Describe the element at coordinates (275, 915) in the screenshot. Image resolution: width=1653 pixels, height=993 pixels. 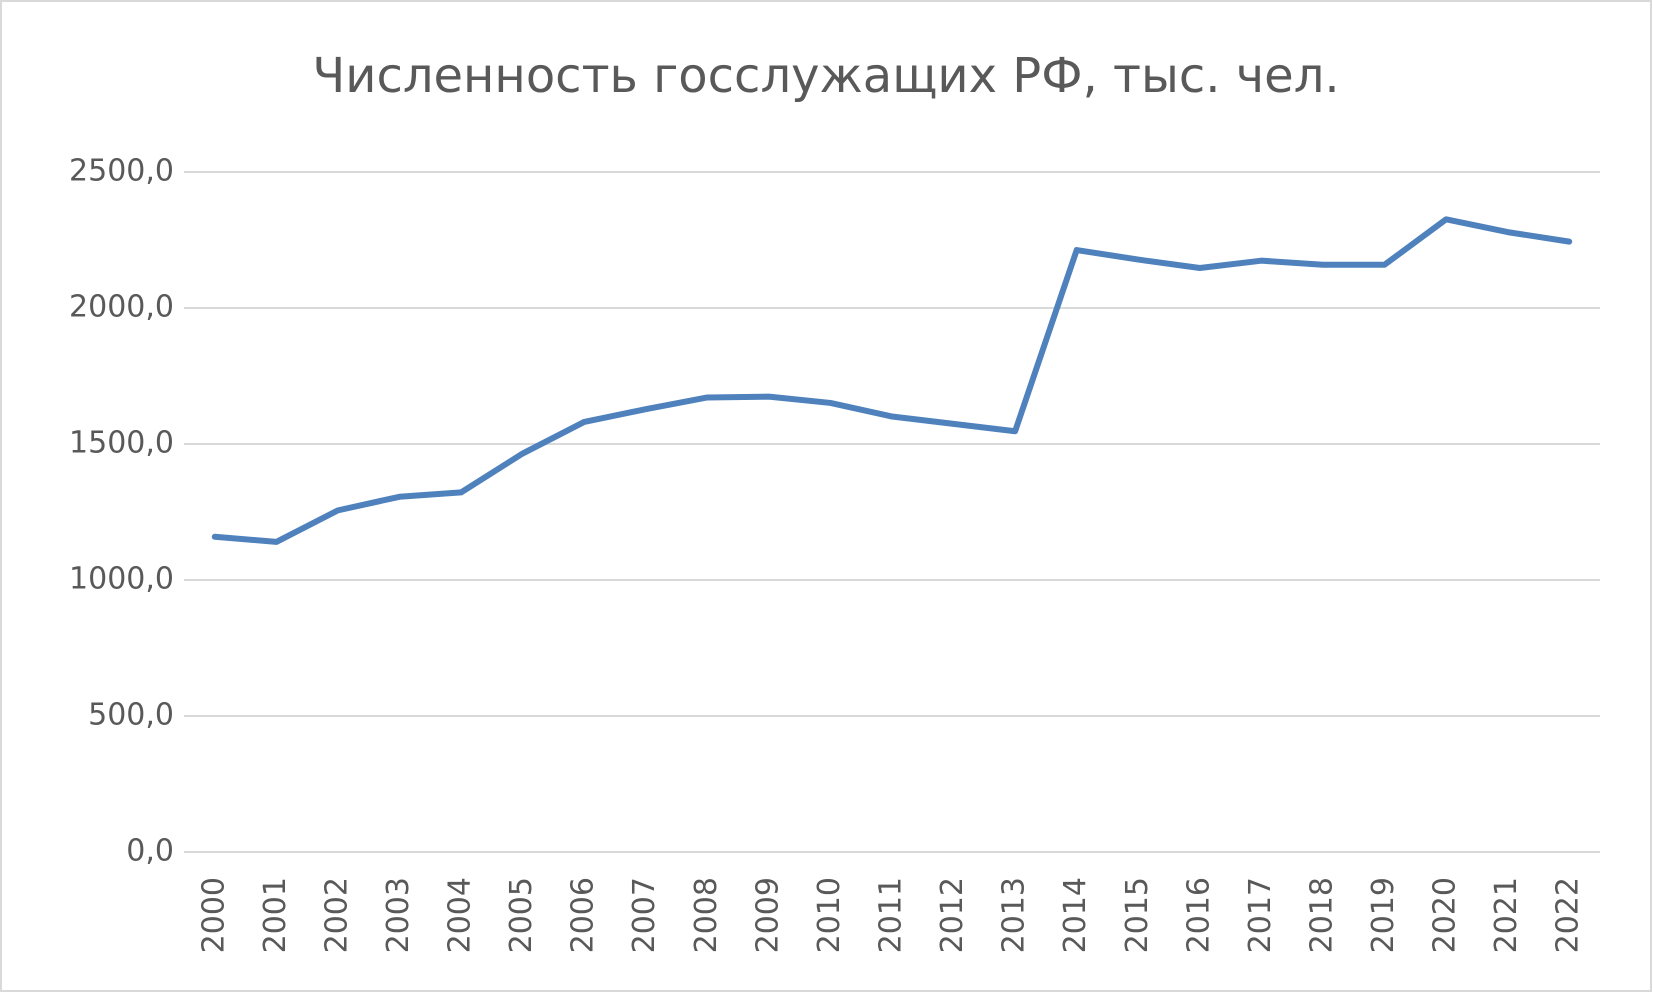
I see `x-tick-label: 2001` at that location.